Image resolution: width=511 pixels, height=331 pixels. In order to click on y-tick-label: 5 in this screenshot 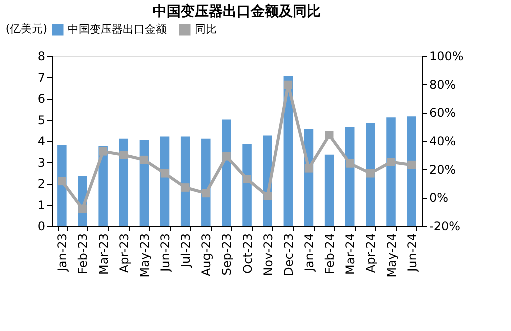, I will do `click(42, 120)`.